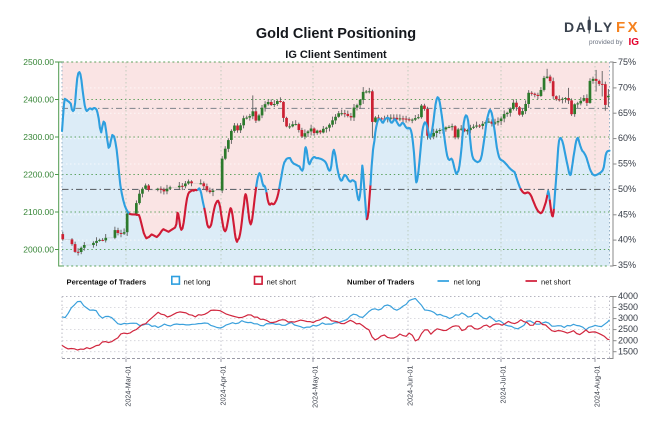 This screenshot has width=670, height=422. What do you see at coordinates (627, 62) in the screenshot?
I see `svg-text: 75%` at bounding box center [627, 62].